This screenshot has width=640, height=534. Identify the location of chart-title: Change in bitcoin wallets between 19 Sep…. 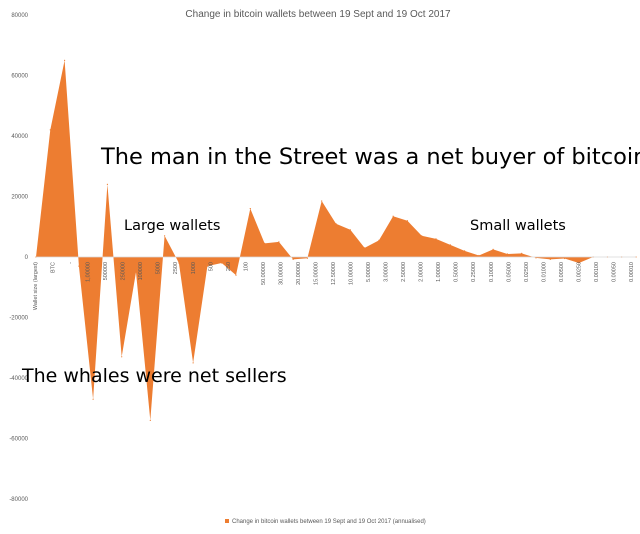
(318, 14).